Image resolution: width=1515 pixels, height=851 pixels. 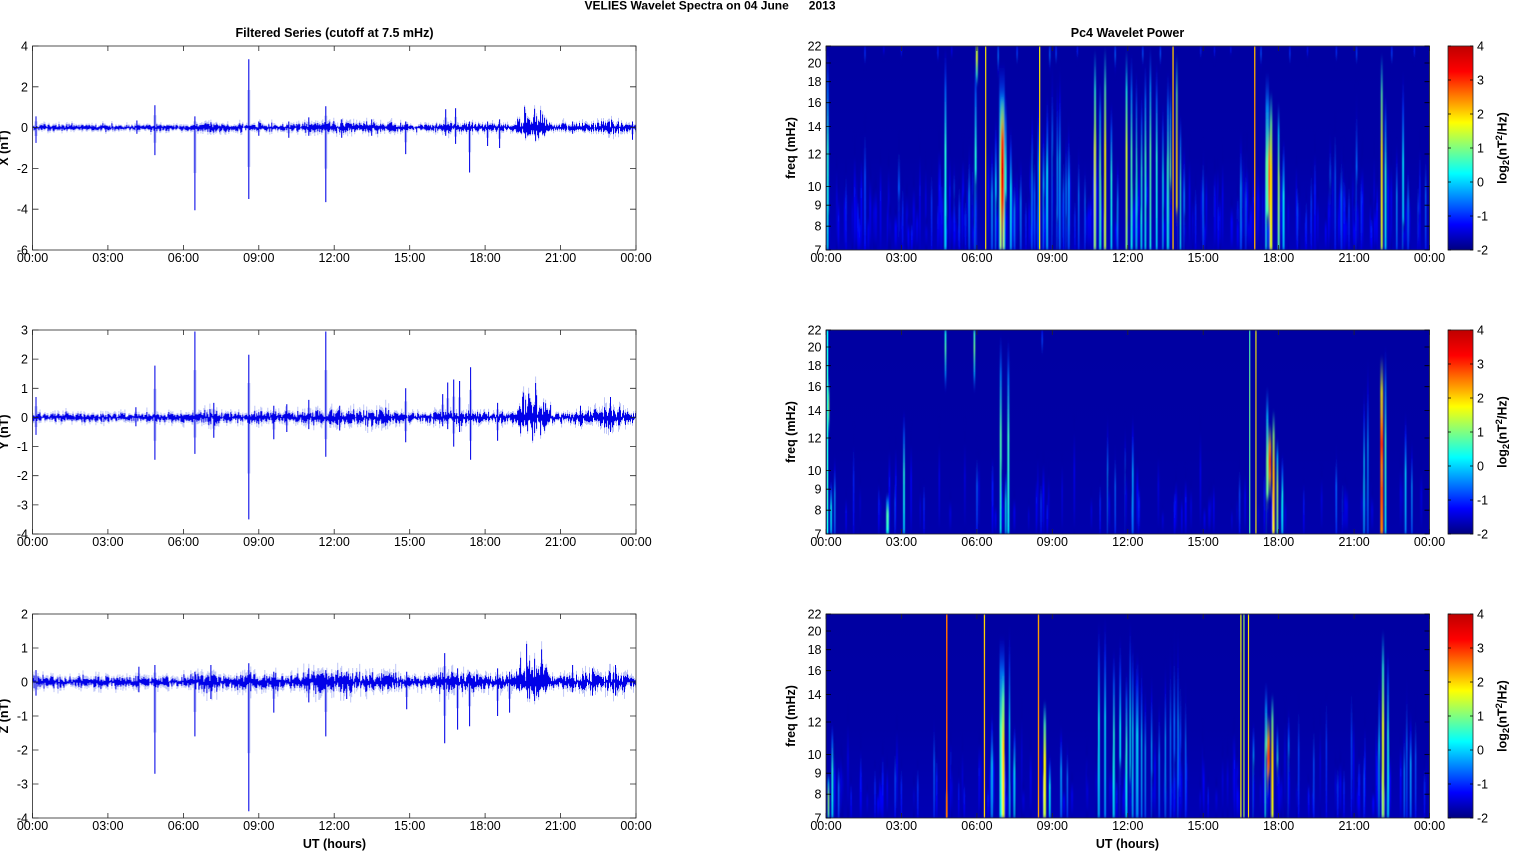 What do you see at coordinates (815, 187) in the screenshot?
I see `svg-text: 10` at bounding box center [815, 187].